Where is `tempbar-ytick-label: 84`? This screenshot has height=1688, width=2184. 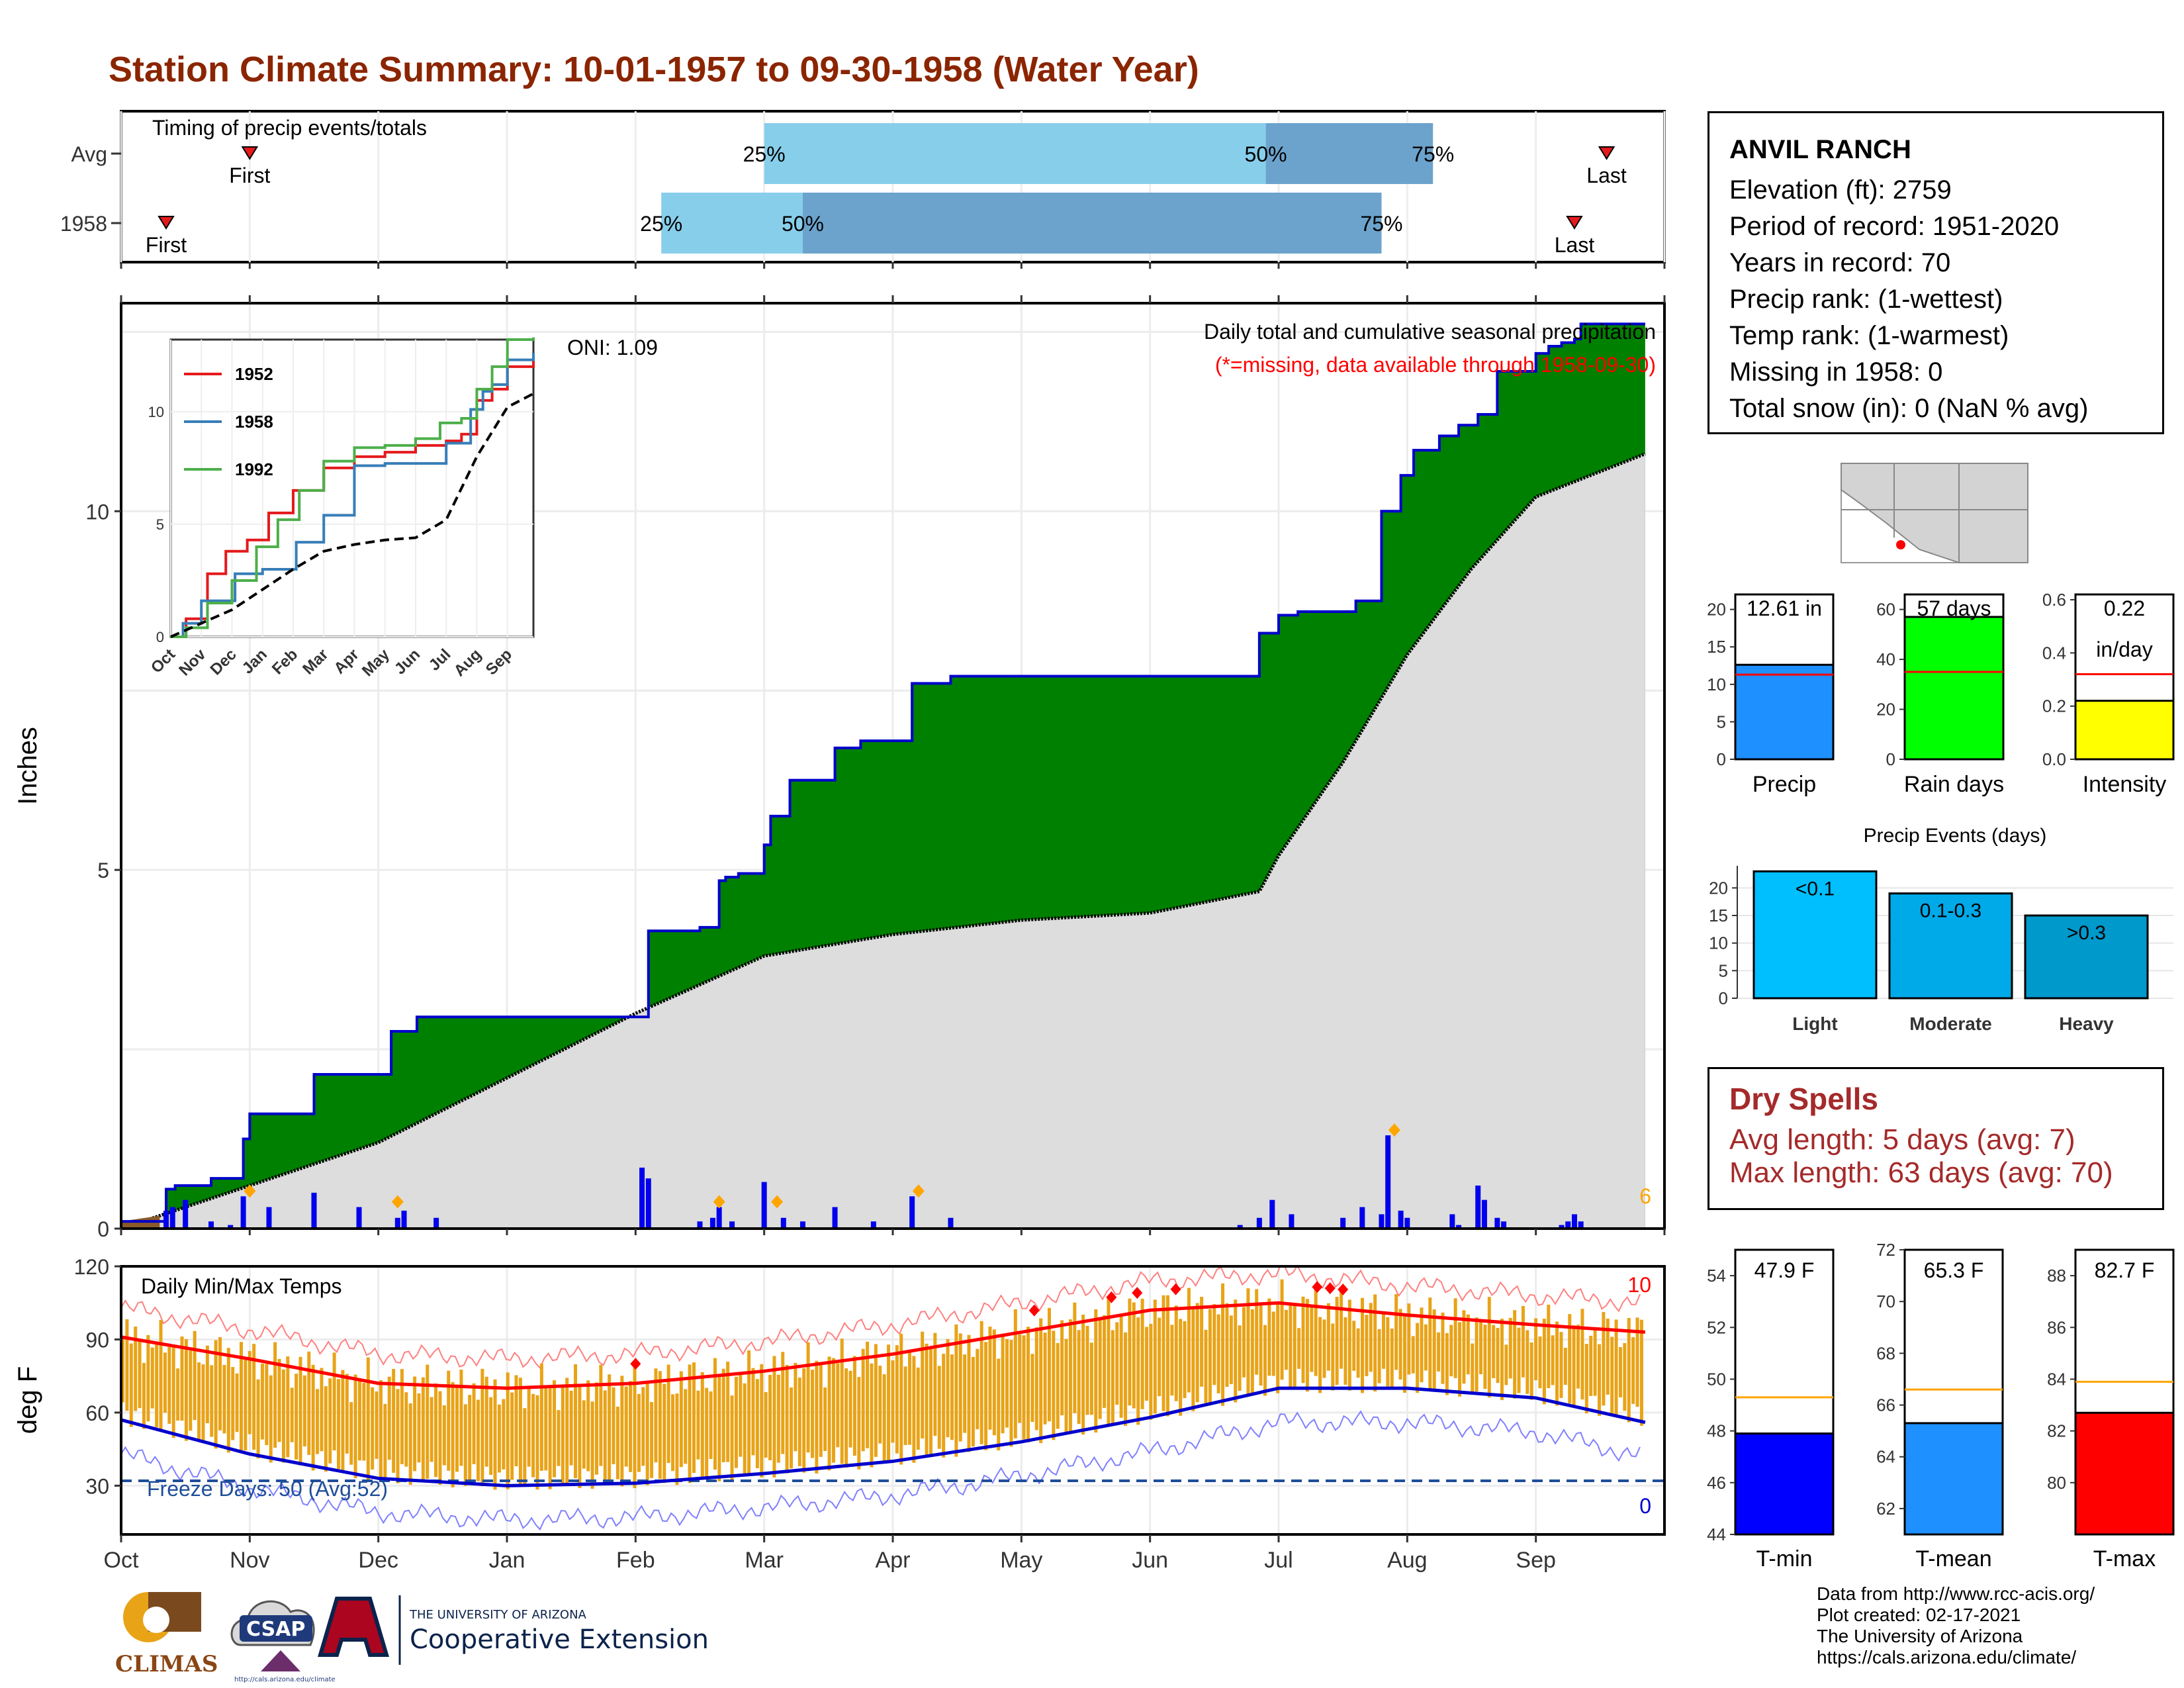
tempbar-ytick-label: 84 is located at coordinates (2056, 1379).